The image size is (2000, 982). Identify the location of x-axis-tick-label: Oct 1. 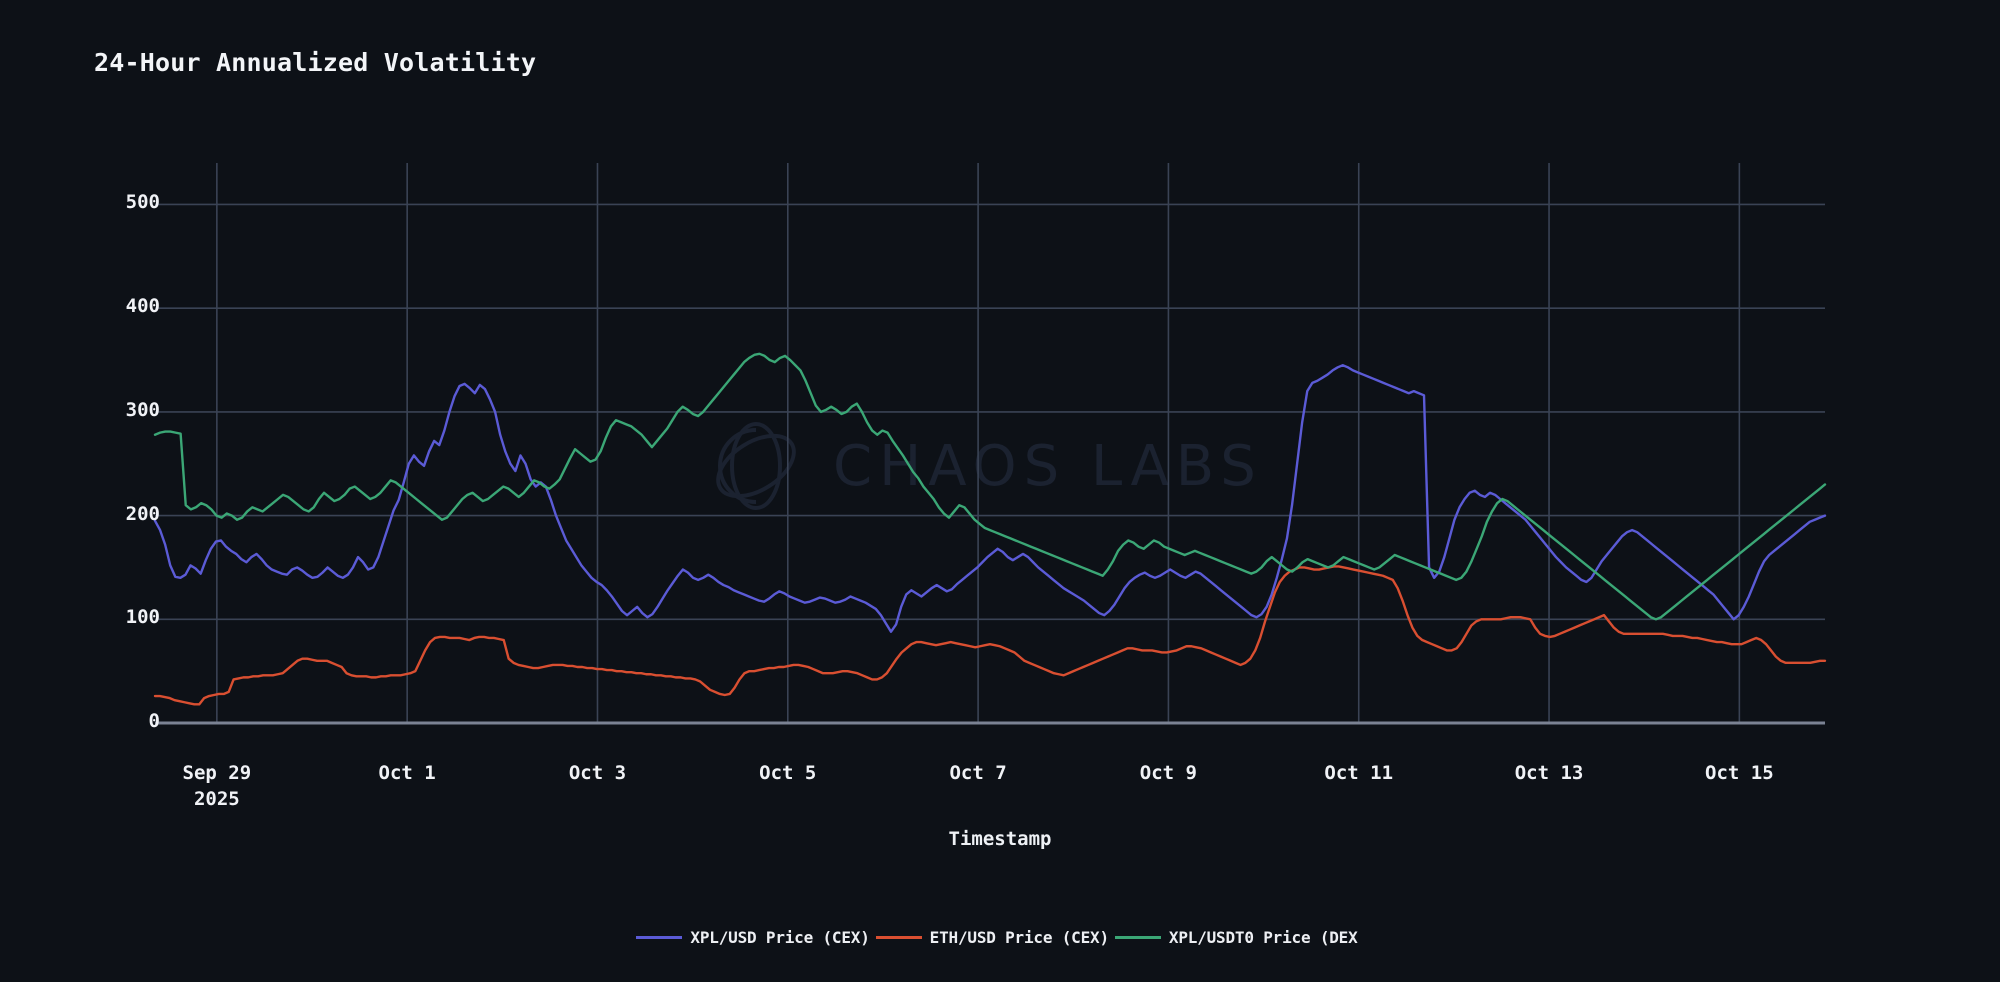
(407, 773).